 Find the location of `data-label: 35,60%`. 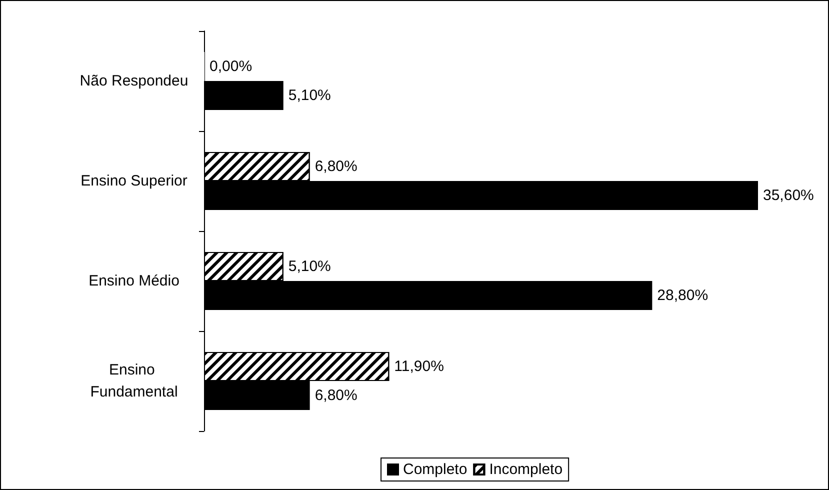

data-label: 35,60% is located at coordinates (788, 195).